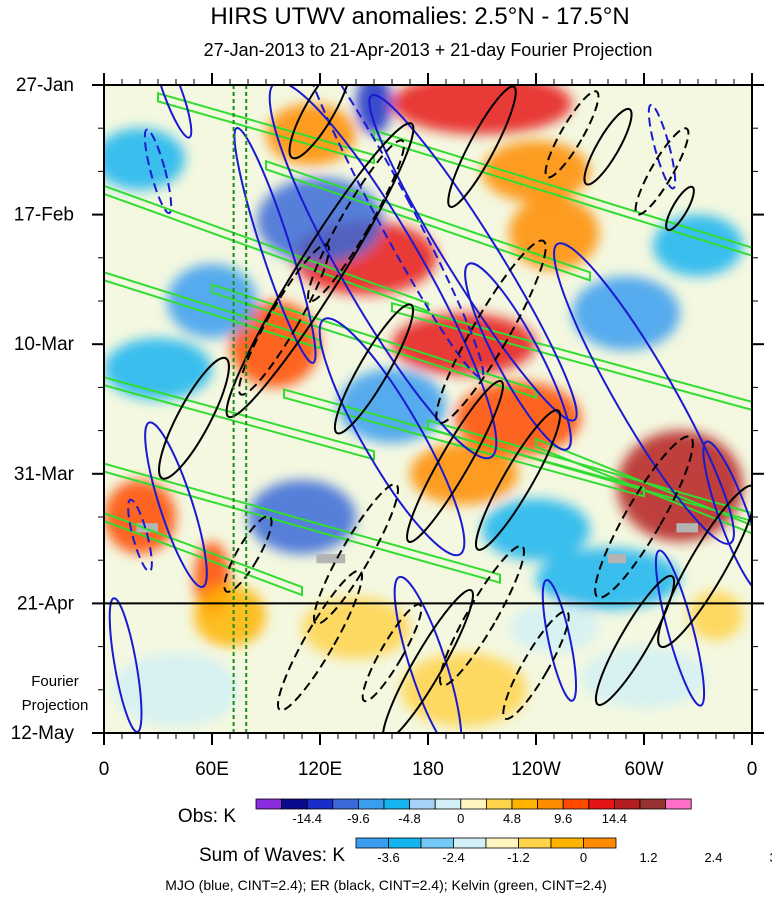 The image size is (772, 899). Describe the element at coordinates (55, 705) in the screenshot. I see `projection-label-line2: Projection` at that location.